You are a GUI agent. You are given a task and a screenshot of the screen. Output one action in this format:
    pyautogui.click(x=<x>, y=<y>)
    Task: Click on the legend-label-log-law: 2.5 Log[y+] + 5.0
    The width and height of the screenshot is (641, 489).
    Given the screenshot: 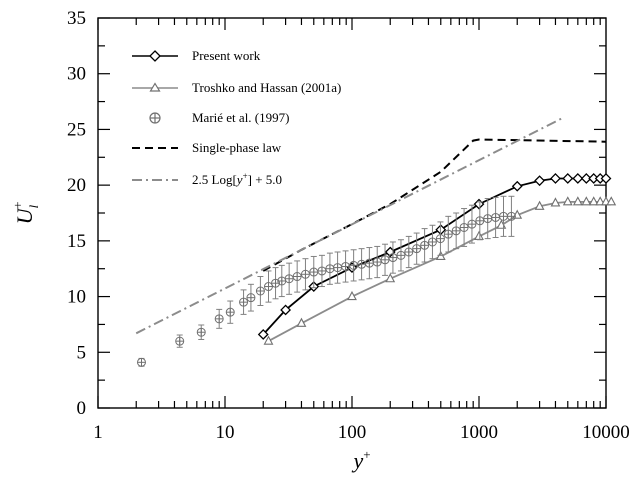 What is the action you would take?
    pyautogui.click(x=237, y=179)
    